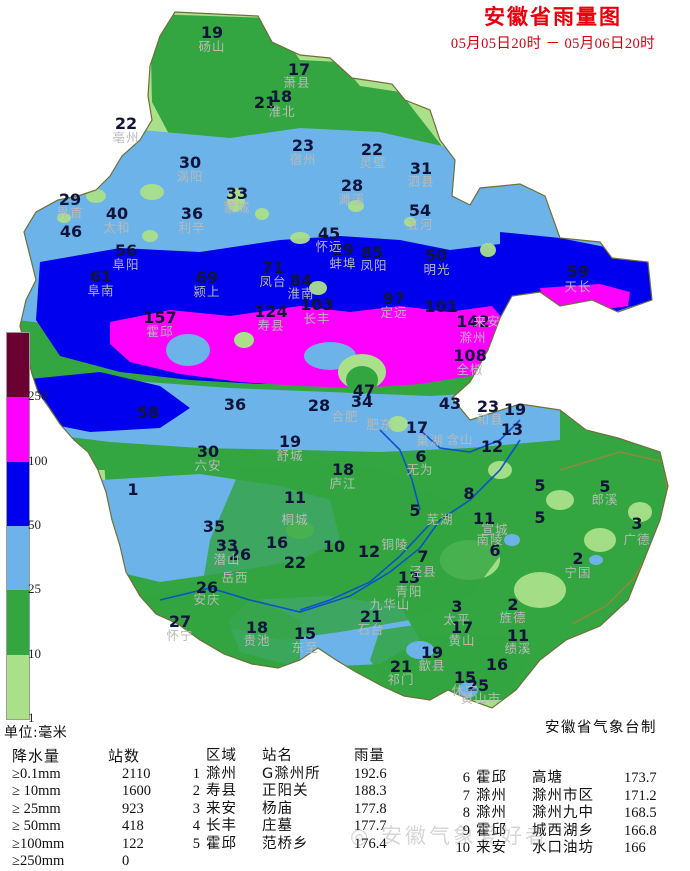 The width and height of the screenshot is (690, 871). I want to click on city-label: 滁州, so click(473, 337).